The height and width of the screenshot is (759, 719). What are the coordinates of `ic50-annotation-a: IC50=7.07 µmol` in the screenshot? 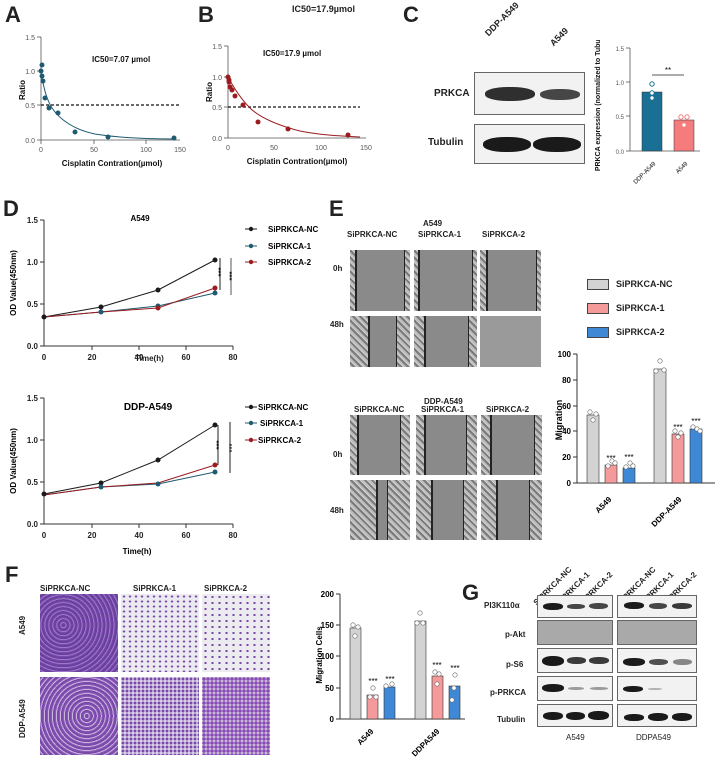 It's located at (121, 59).